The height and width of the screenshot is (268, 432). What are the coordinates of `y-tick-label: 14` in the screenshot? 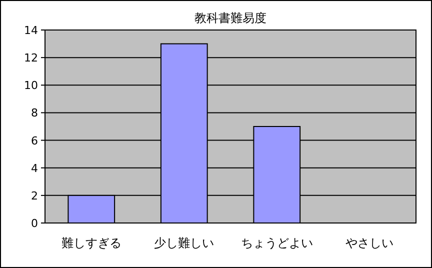 It's located at (31, 30).